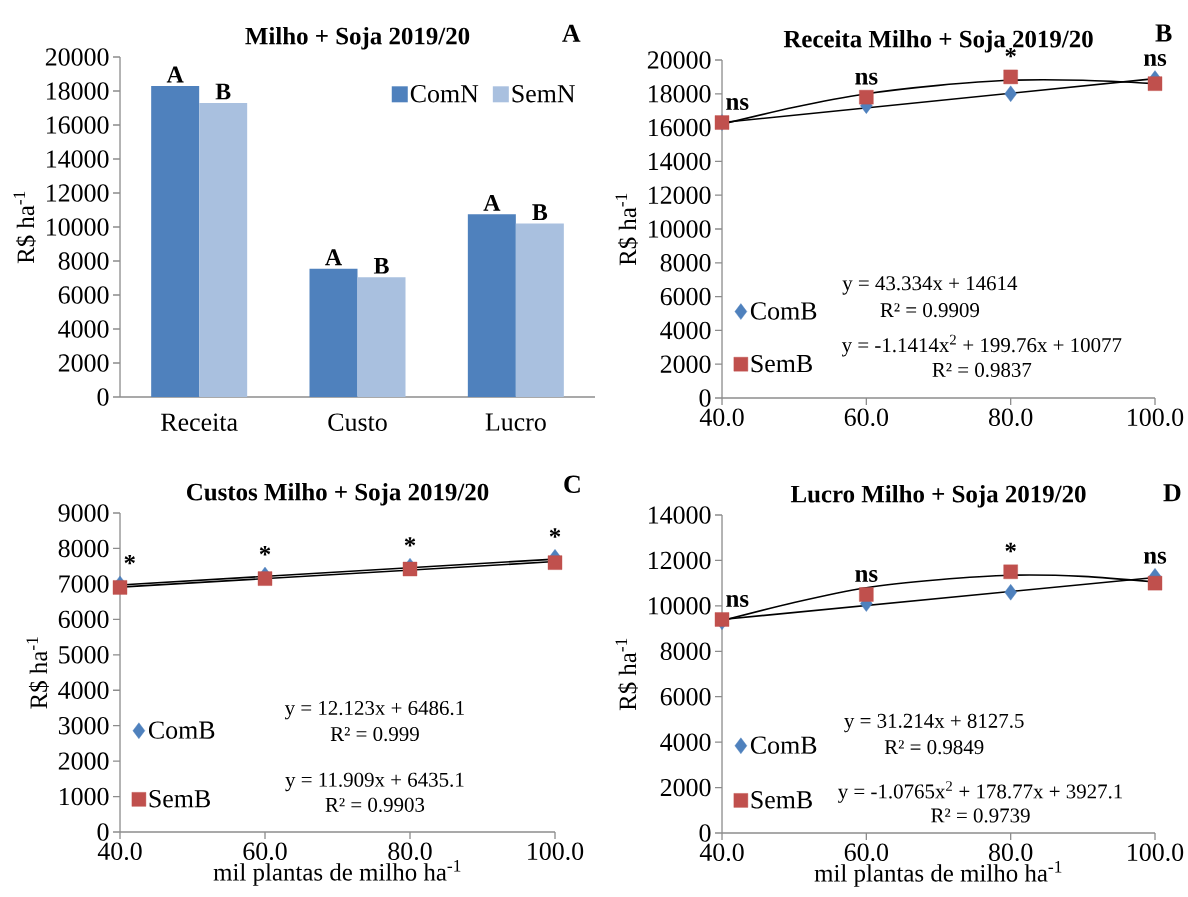 The image size is (1188, 897). I want to click on annotation: y = 31.214x + 8127.5, so click(934, 723).